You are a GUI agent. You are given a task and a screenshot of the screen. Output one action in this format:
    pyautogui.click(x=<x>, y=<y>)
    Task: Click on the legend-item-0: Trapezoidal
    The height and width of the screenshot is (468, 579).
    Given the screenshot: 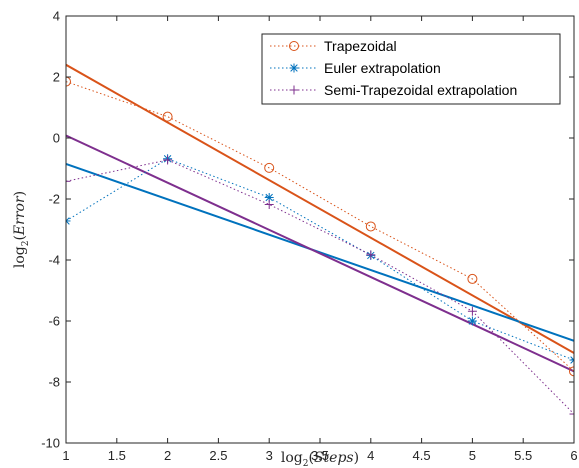 What is the action you would take?
    pyautogui.click(x=333, y=46)
    